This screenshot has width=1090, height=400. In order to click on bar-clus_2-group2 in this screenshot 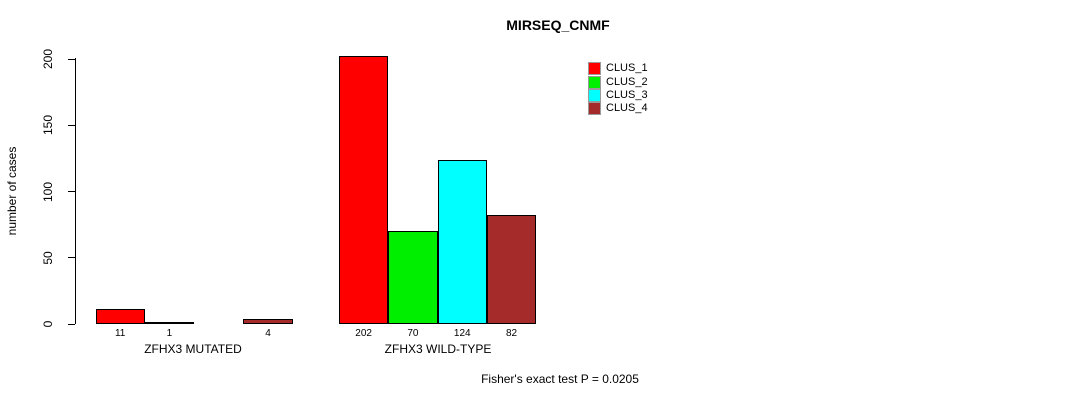, I will do `click(413, 277)`.